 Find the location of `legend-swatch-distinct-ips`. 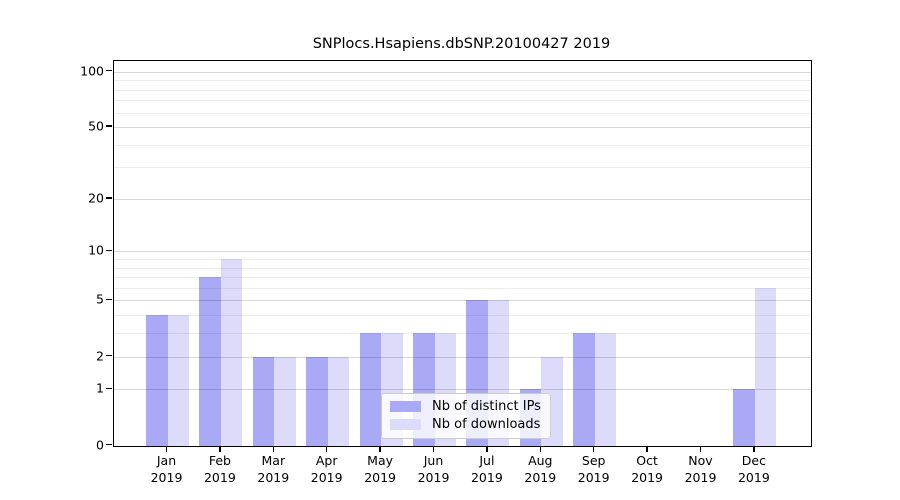

legend-swatch-distinct-ips is located at coordinates (405, 406).